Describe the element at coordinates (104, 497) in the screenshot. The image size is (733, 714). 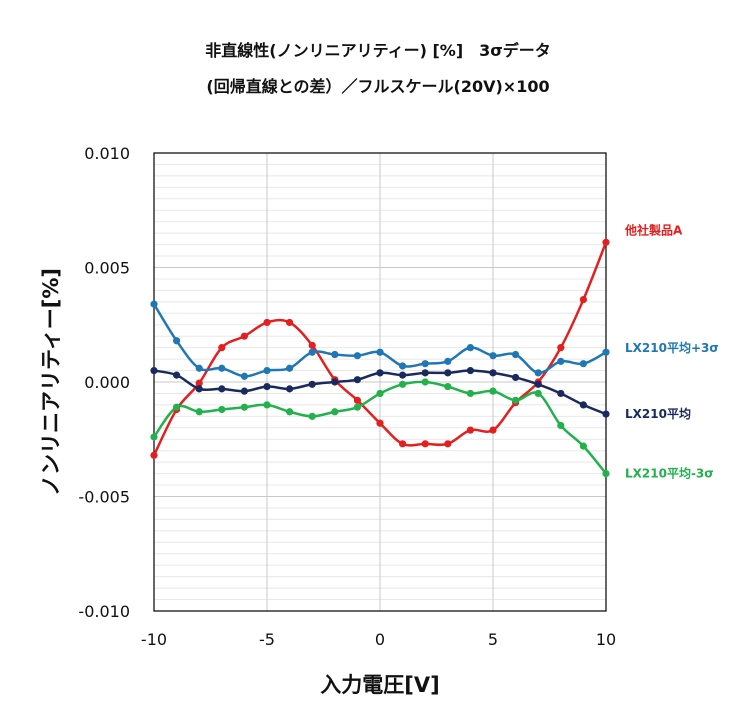
I see `y-tick-label: -0.005` at that location.